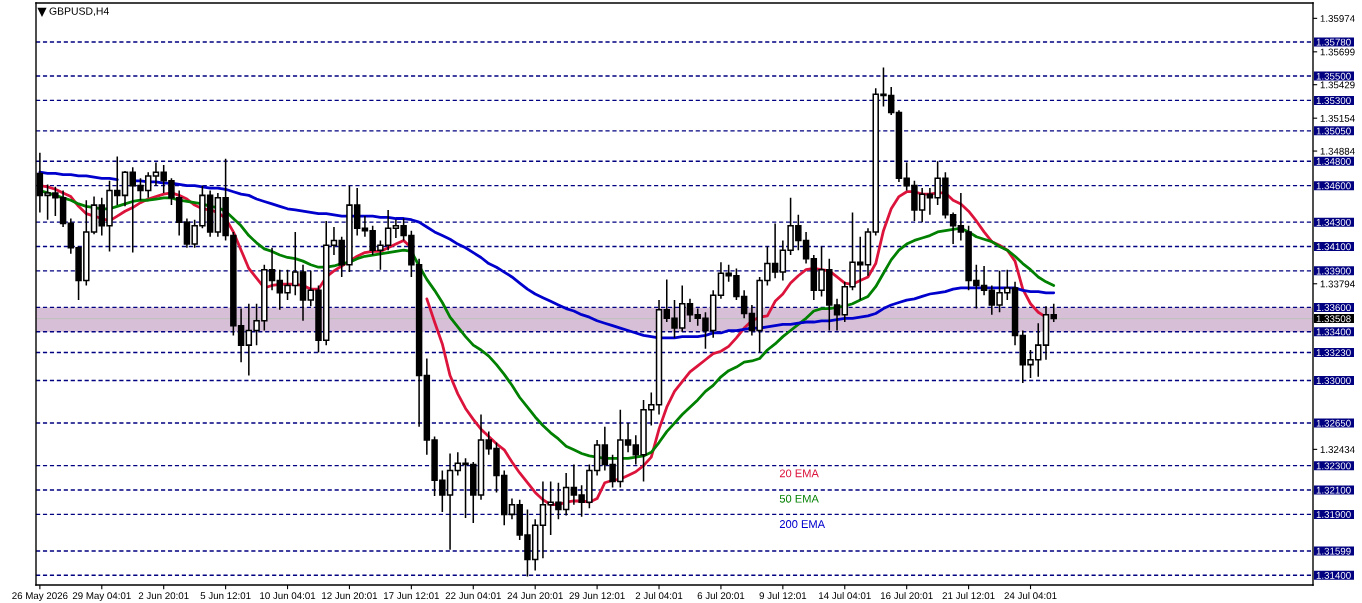 The image size is (1362, 603). What do you see at coordinates (845, 595) in the screenshot?
I see `x-tick-label: 14 Jul 04:01` at bounding box center [845, 595].